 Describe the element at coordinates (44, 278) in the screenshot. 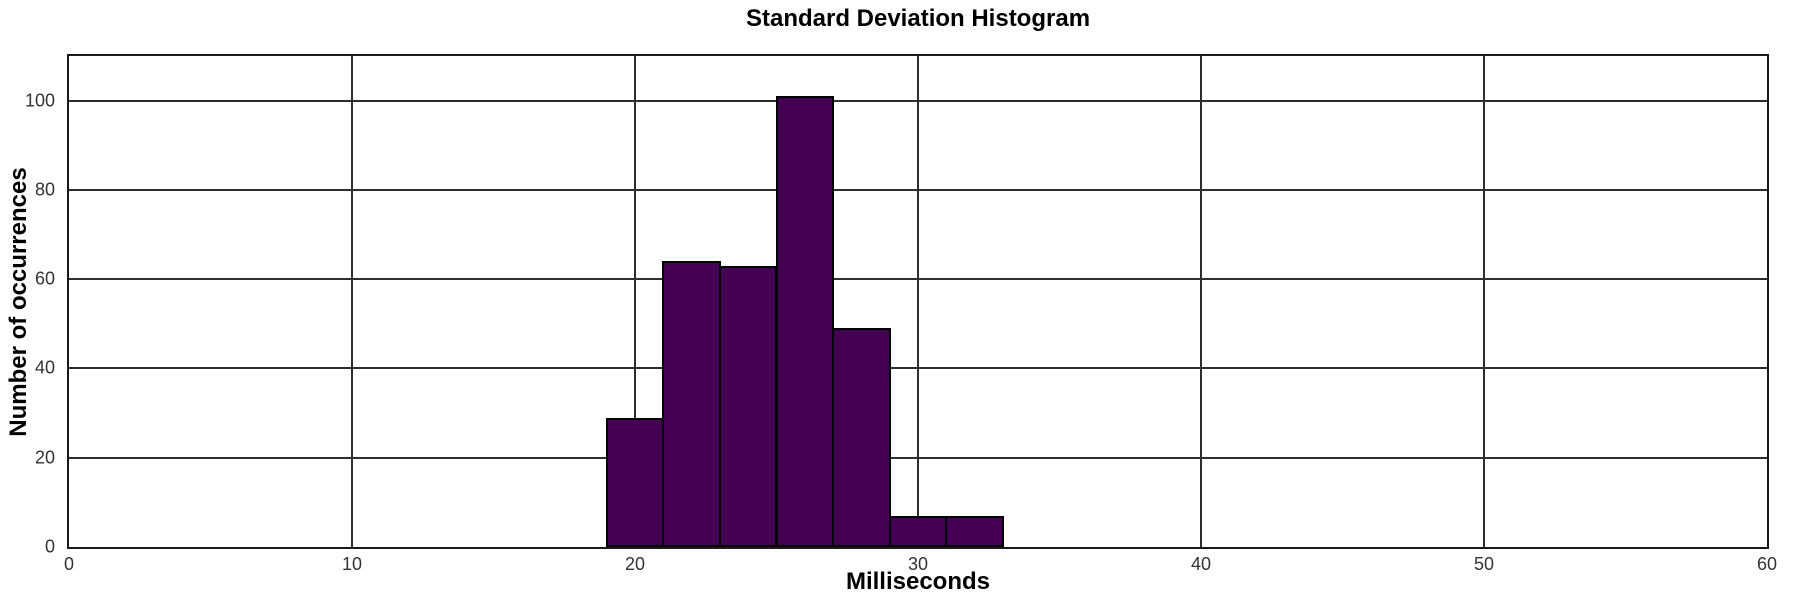

I see `y-tick-60: 60` at that location.